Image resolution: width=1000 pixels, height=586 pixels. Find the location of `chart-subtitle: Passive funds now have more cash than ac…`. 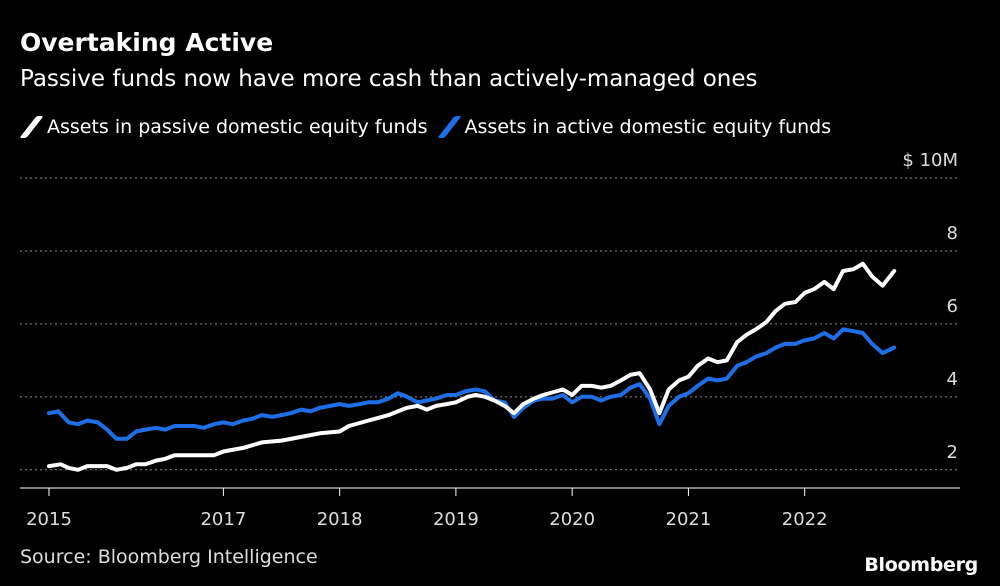

chart-subtitle: Passive funds now have more cash than ac… is located at coordinates (389, 79).